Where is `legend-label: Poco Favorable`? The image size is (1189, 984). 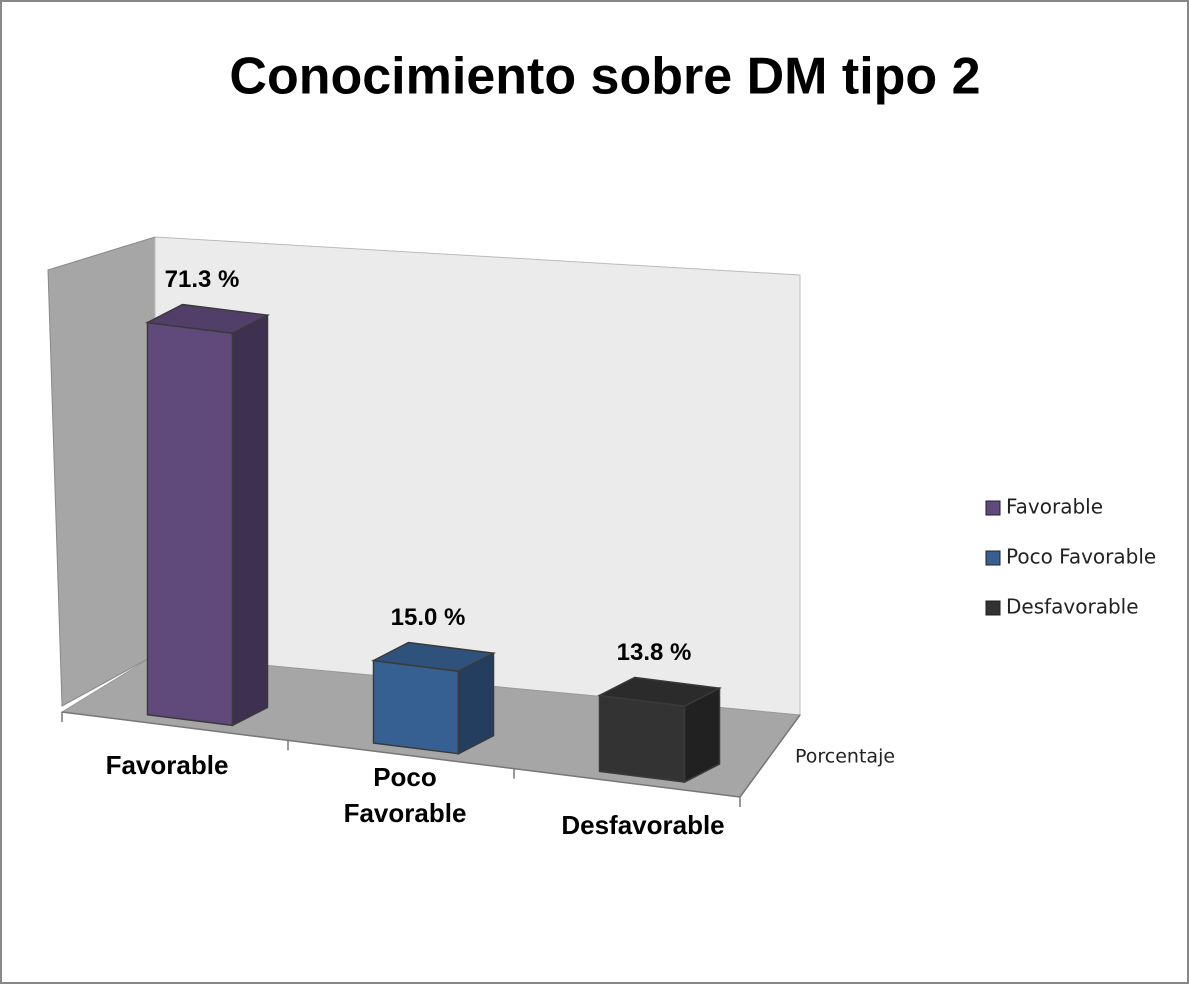
legend-label: Poco Favorable is located at coordinates (1081, 557).